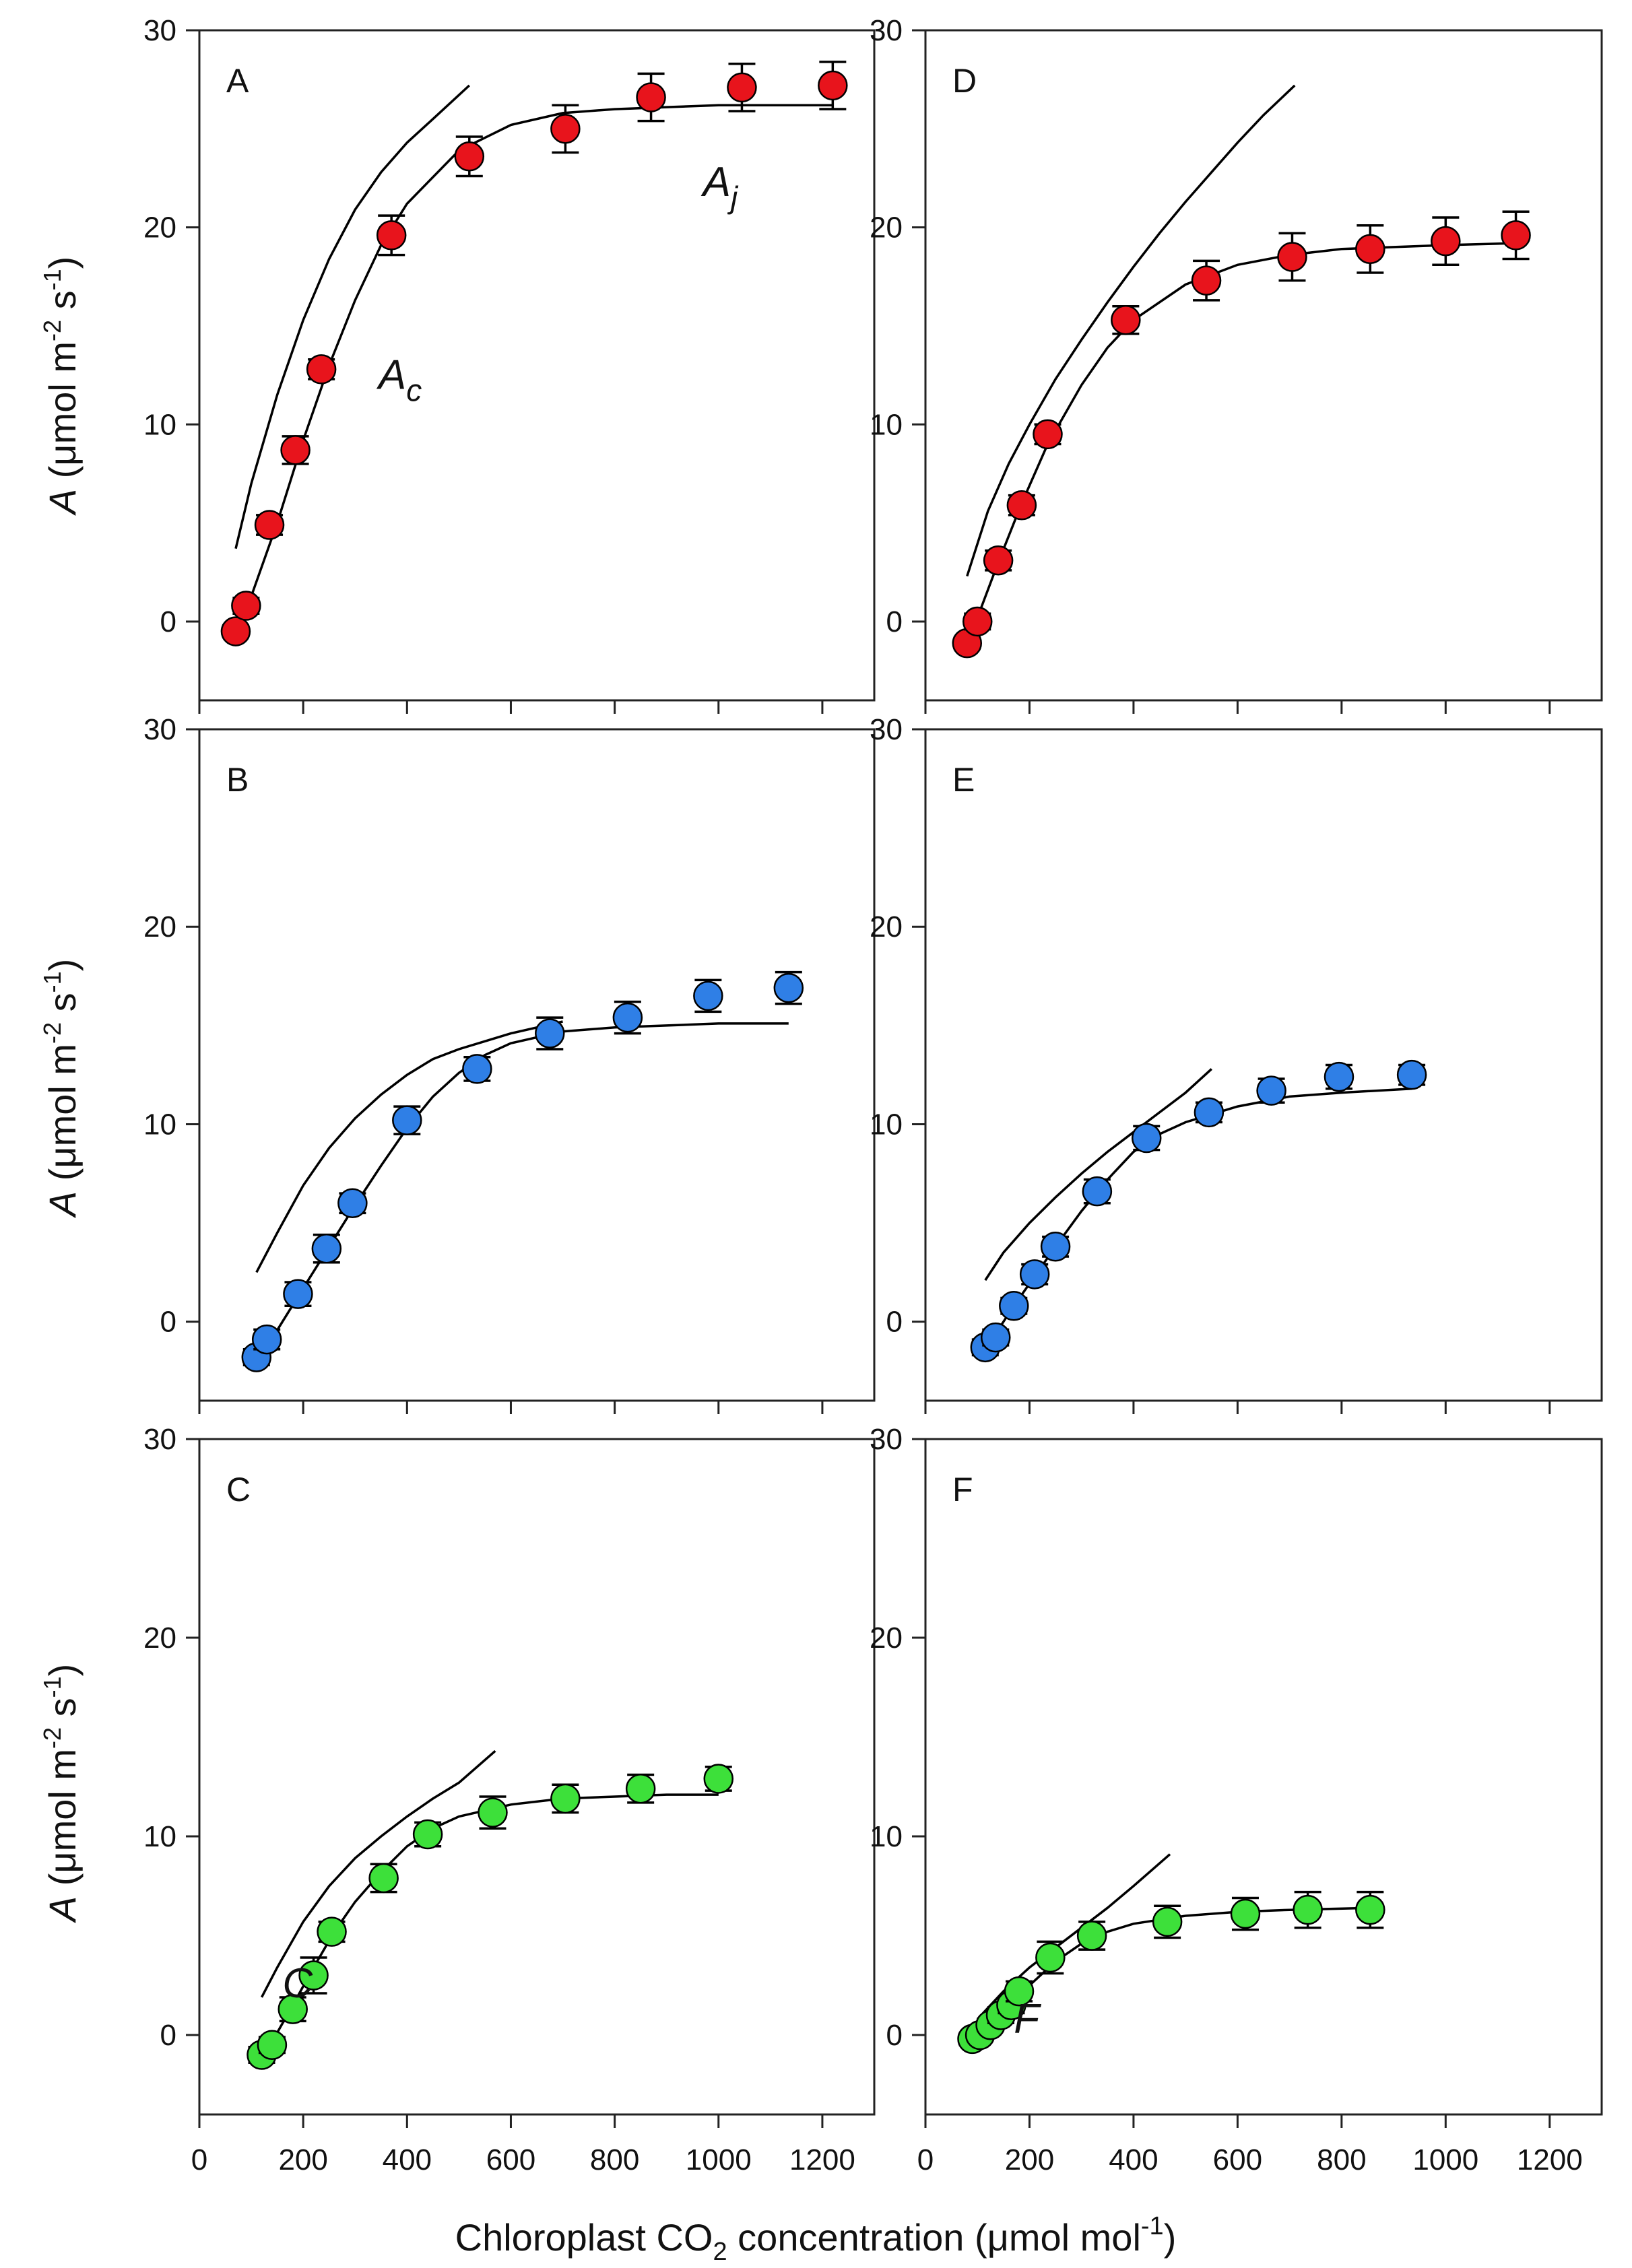  What do you see at coordinates (199, 2159) in the screenshot?
I see `x-tick-label: 0` at bounding box center [199, 2159].